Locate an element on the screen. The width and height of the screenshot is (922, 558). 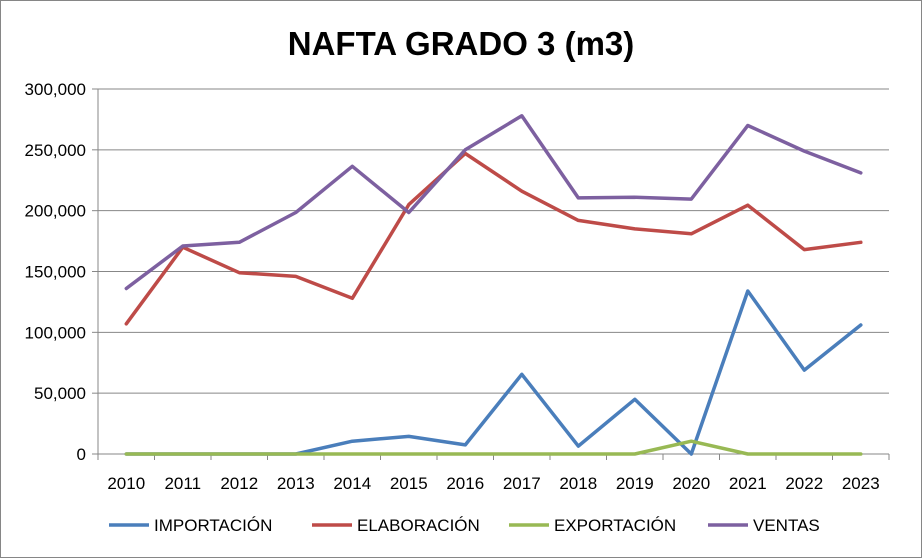
x-tick-label: 2014 is located at coordinates (352, 483).